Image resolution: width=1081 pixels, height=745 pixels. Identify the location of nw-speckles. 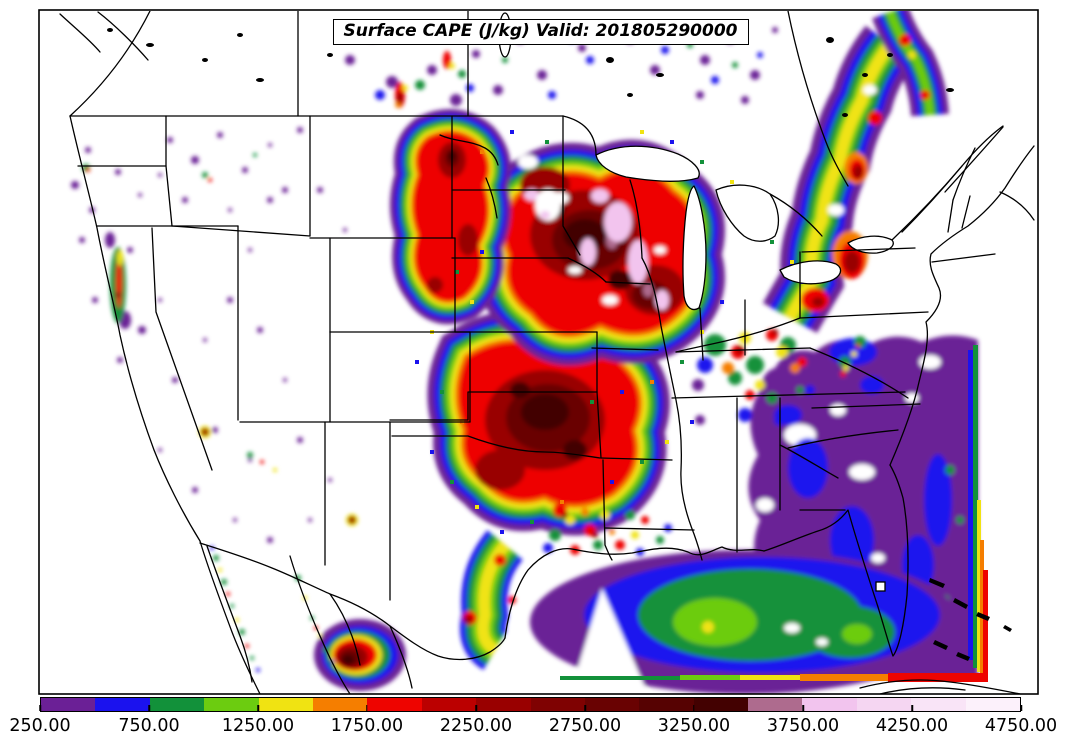
(230, 169).